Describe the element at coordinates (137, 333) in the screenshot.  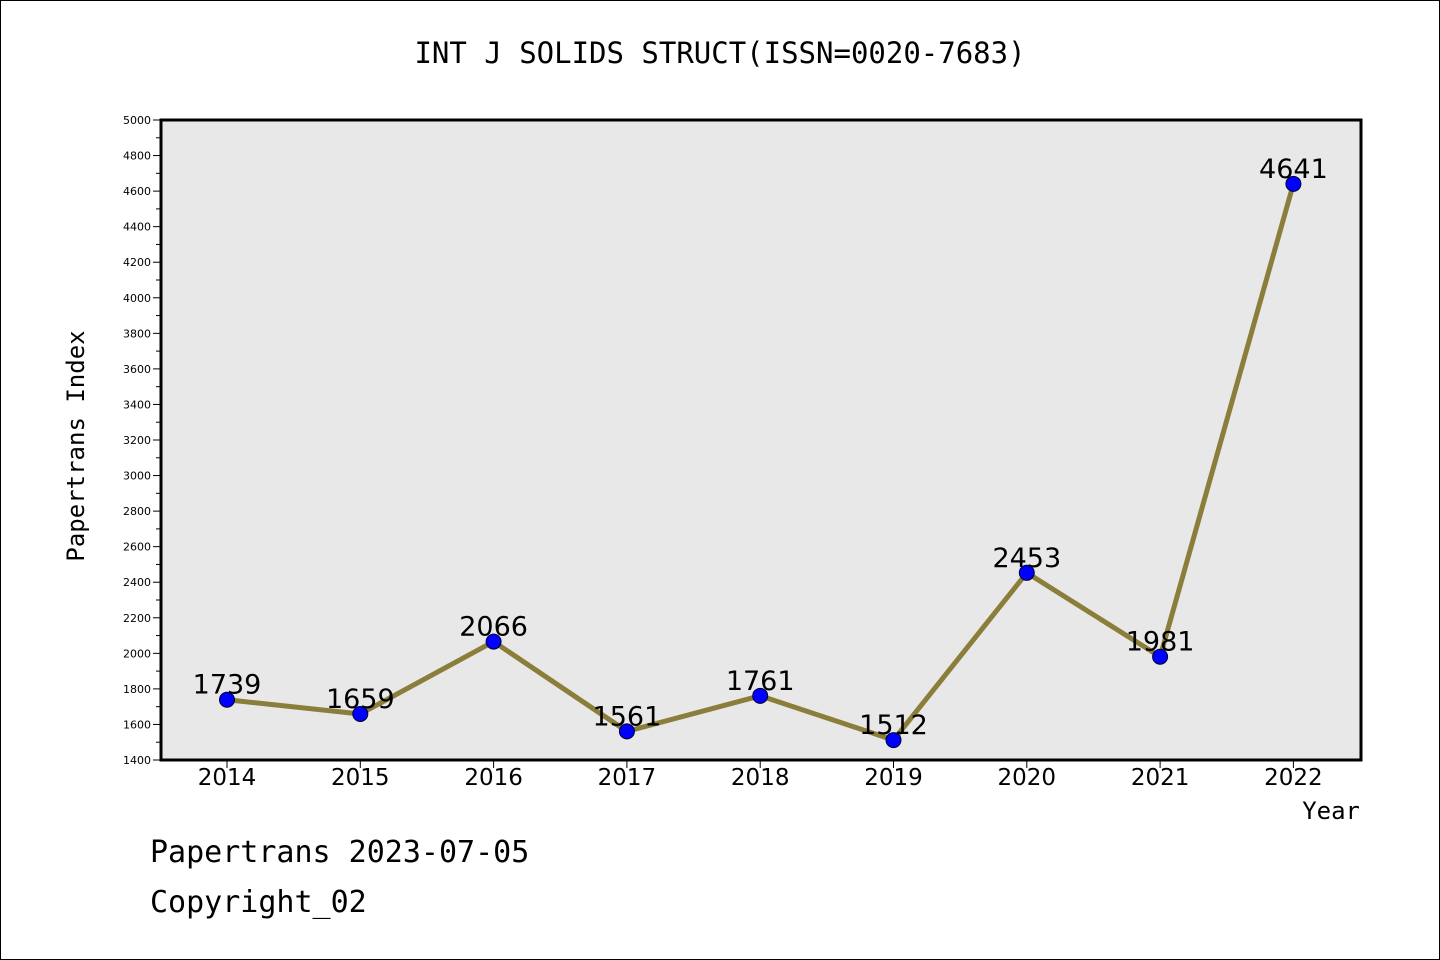
I see `y-tick-label: 3800` at that location.